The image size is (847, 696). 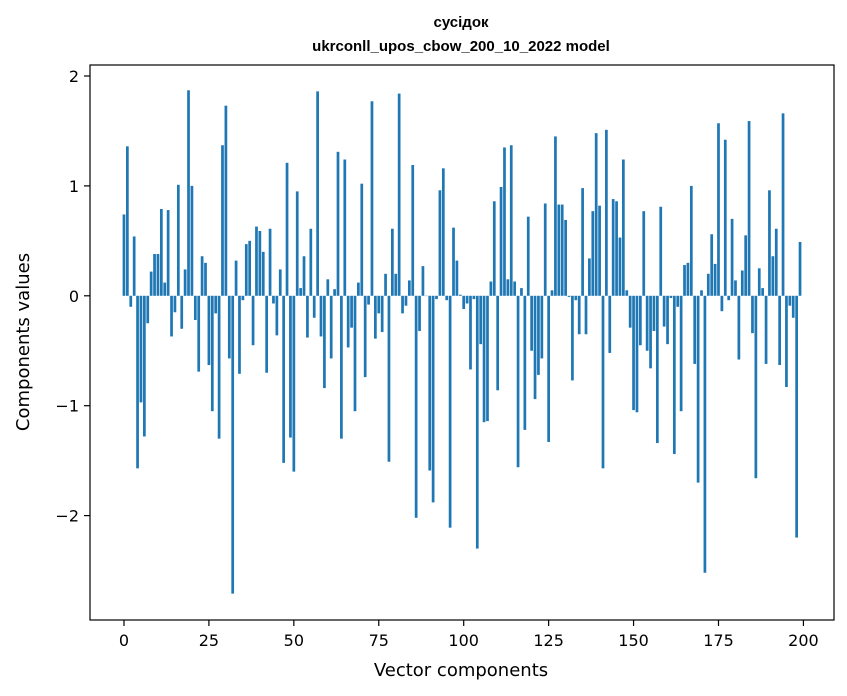 What do you see at coordinates (461, 46) in the screenshot?
I see `chart-subtitle: ukrconll_upos_cbow_200_10_2022 model` at bounding box center [461, 46].